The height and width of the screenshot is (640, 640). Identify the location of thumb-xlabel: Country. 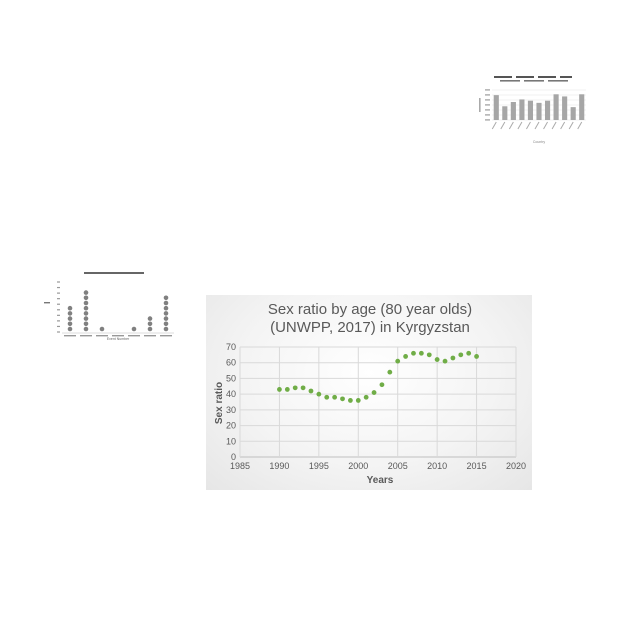
(539, 142).